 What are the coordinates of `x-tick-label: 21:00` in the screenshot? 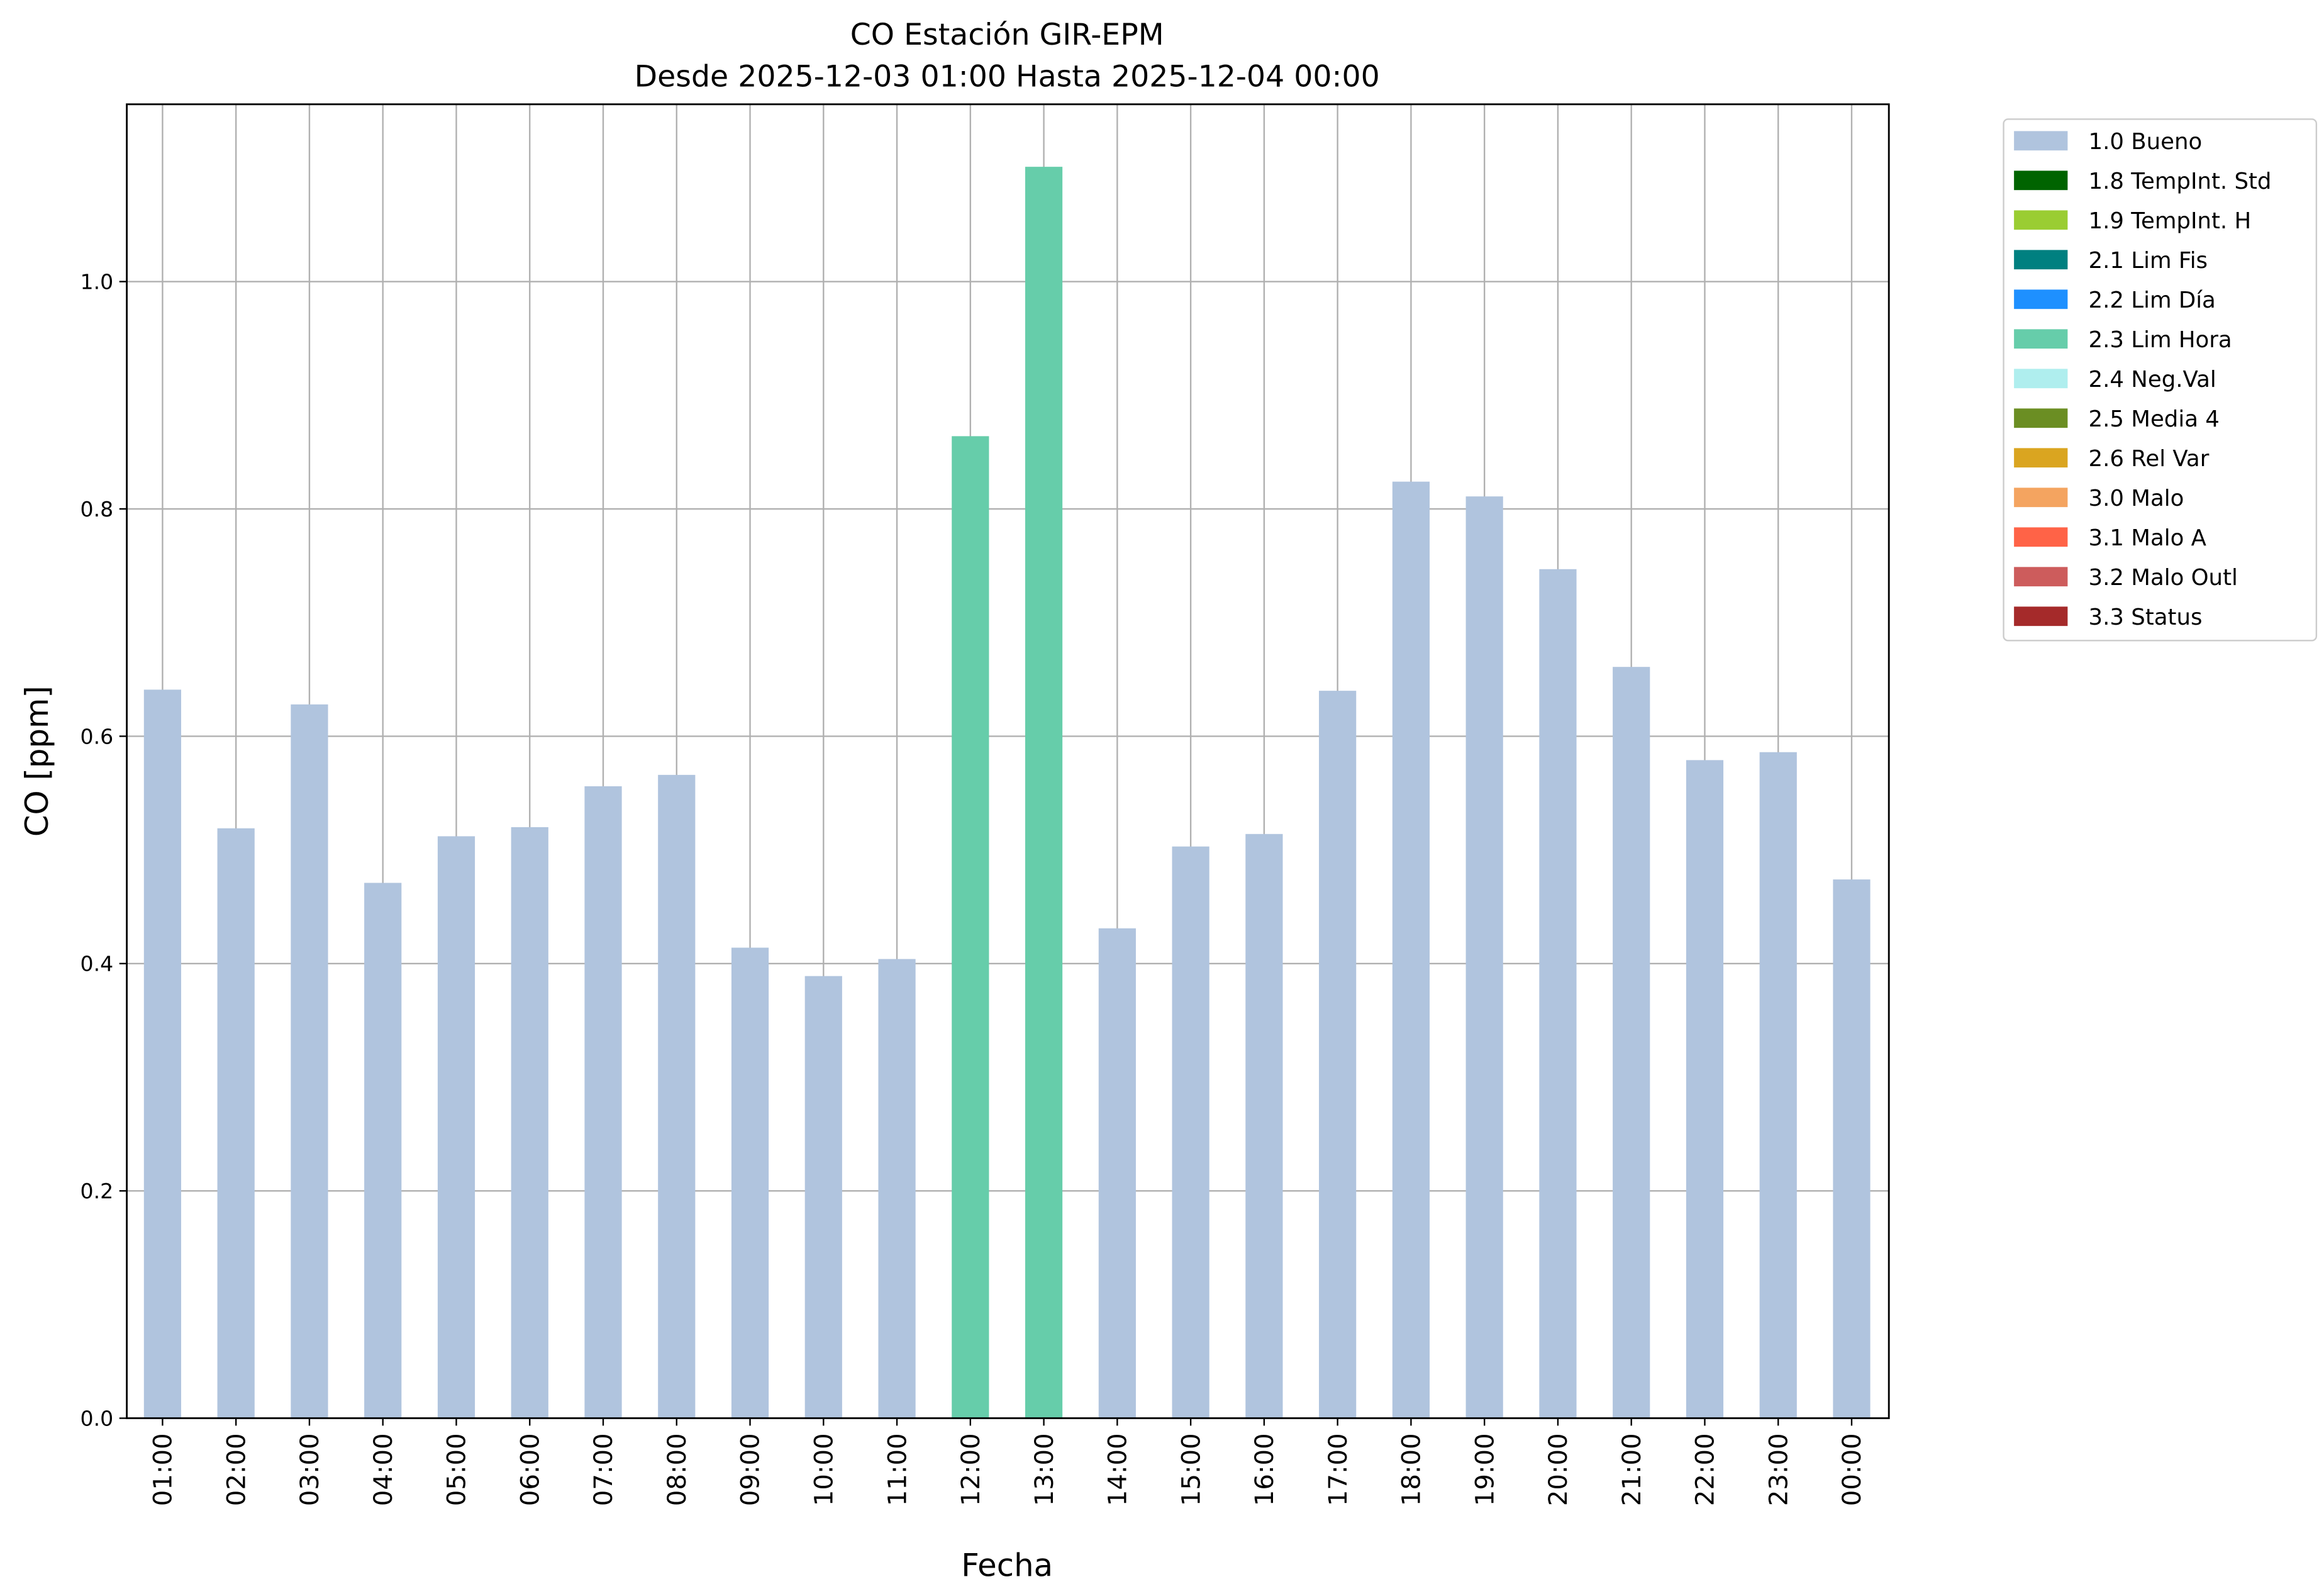 It's located at (1632, 1470).